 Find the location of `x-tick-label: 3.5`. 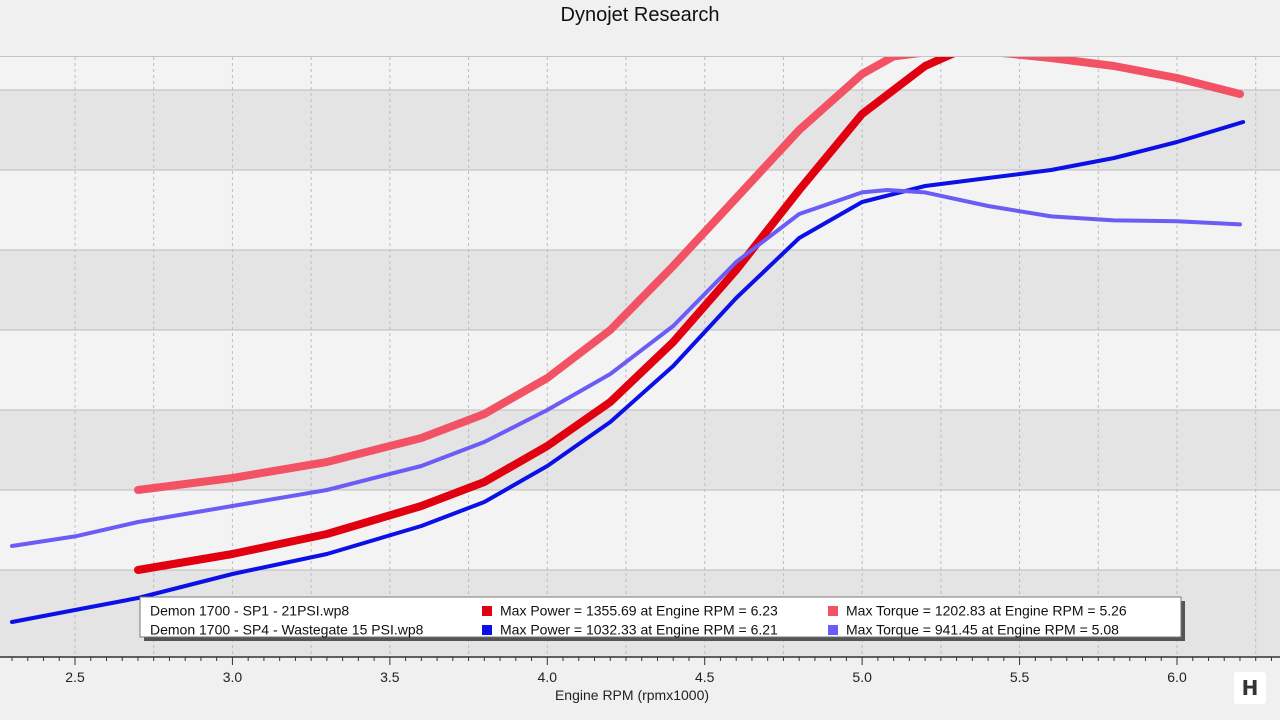

x-tick-label: 3.5 is located at coordinates (390, 677).